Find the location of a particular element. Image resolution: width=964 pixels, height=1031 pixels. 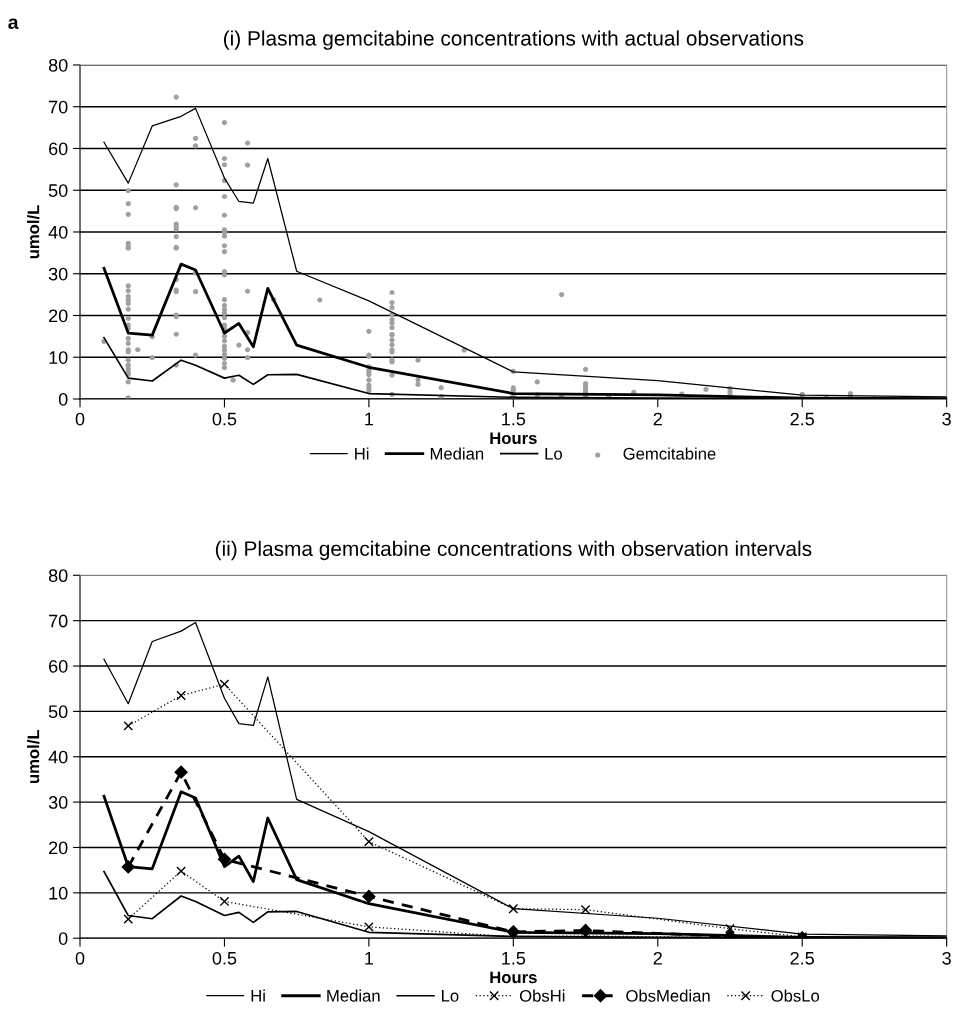

legend-label: Gemcitabine is located at coordinates (669, 453).